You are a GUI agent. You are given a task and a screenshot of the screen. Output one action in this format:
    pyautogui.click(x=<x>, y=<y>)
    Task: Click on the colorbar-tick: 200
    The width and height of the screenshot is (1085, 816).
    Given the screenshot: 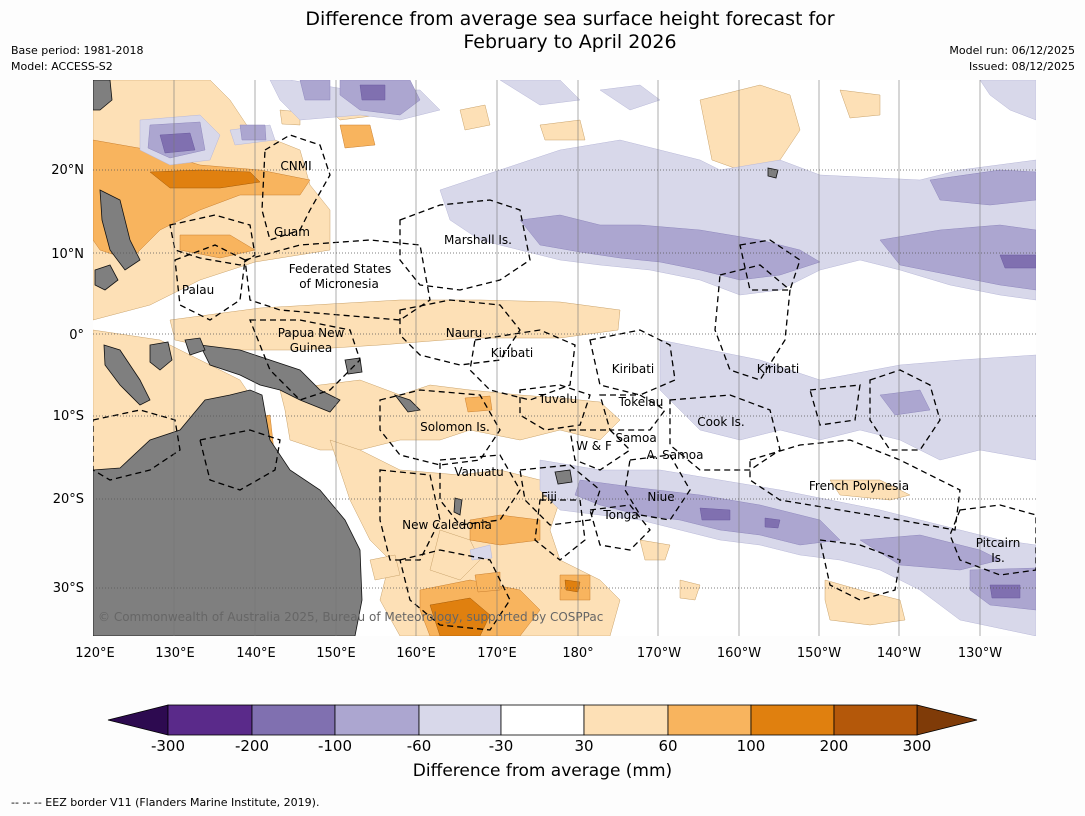 What is the action you would take?
    pyautogui.click(x=834, y=746)
    